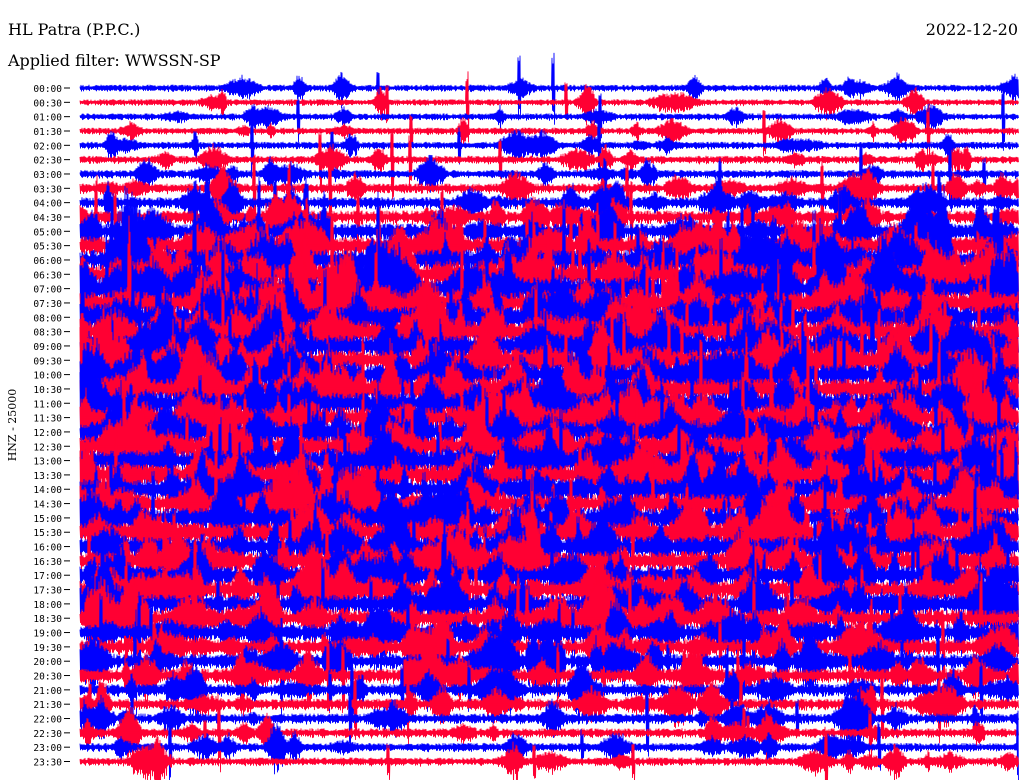  I want to click on time-label: 21:00, so click(47, 691).